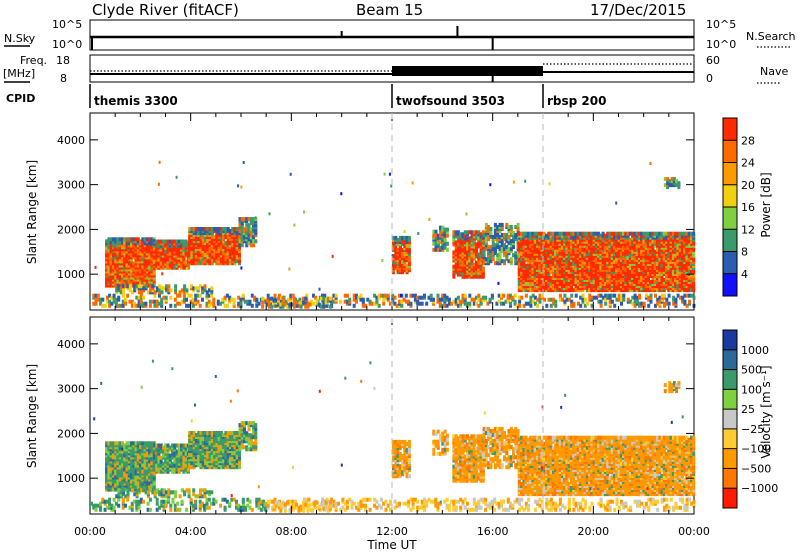  I want to click on velocity-cell, so click(111, 467).